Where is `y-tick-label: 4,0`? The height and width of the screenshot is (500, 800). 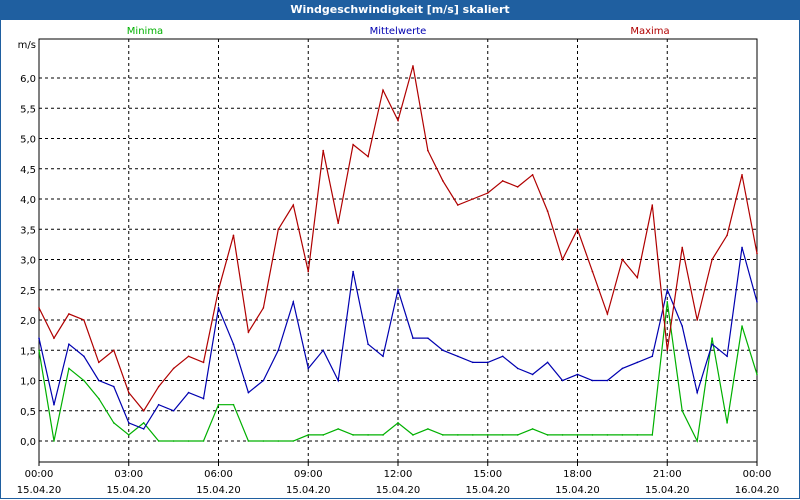
y-tick-label: 4,0 is located at coordinates (28, 200).